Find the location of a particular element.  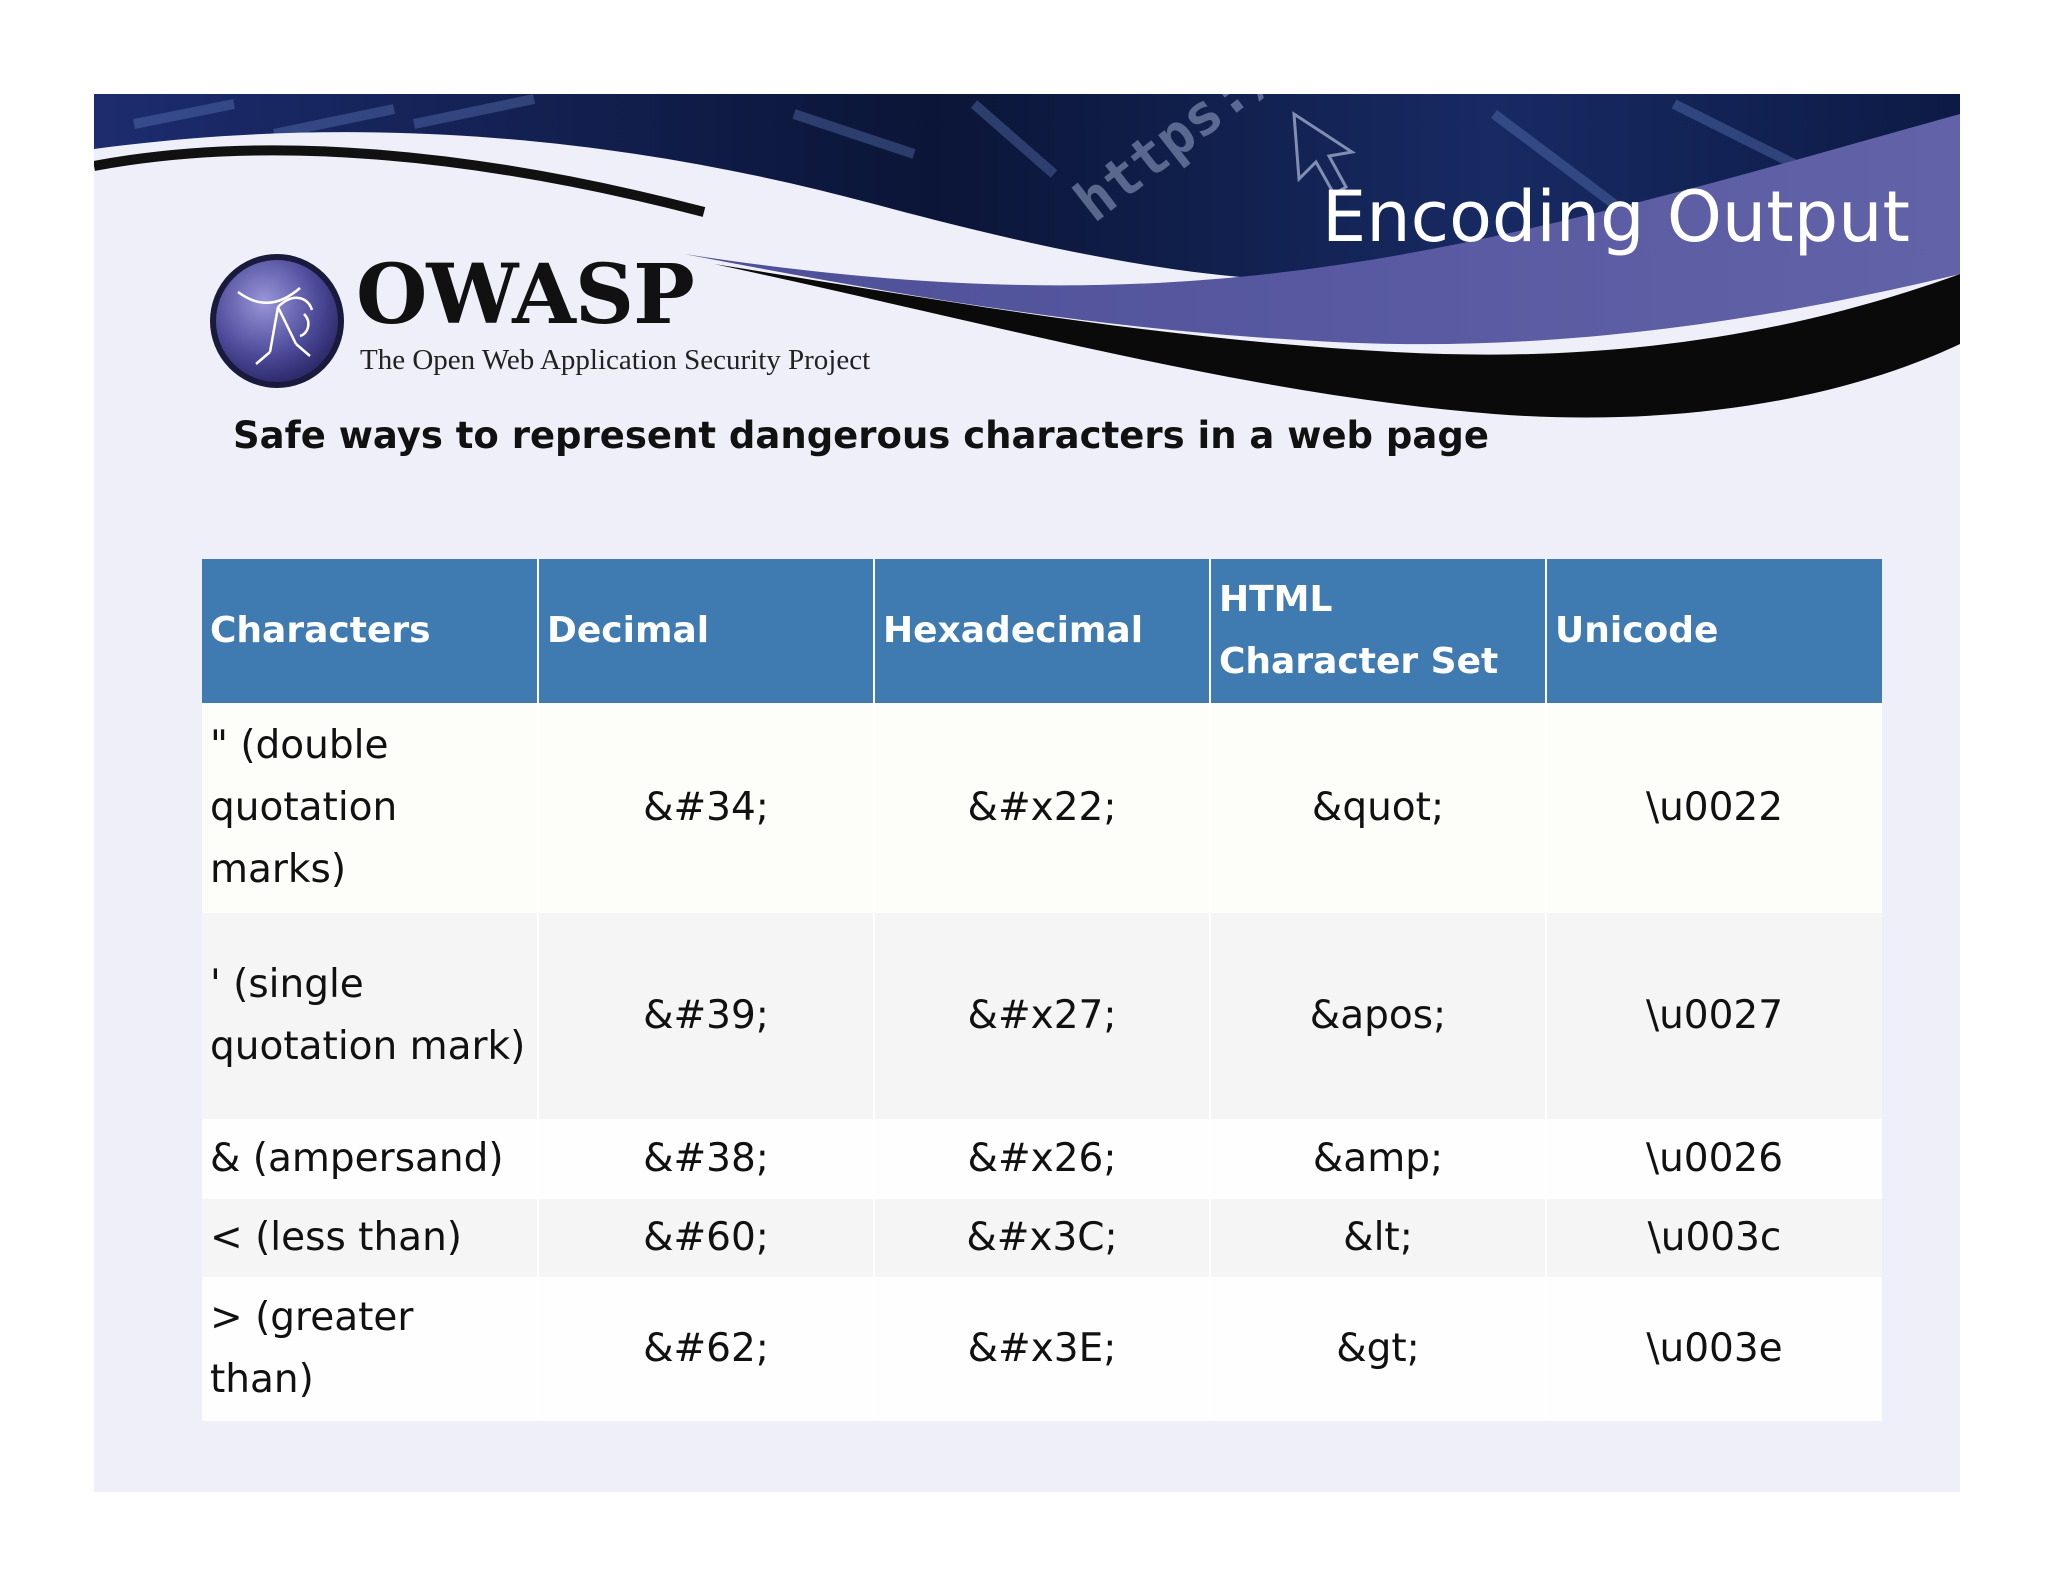

owasp-logo-name: OWASP is located at coordinates (525, 295).